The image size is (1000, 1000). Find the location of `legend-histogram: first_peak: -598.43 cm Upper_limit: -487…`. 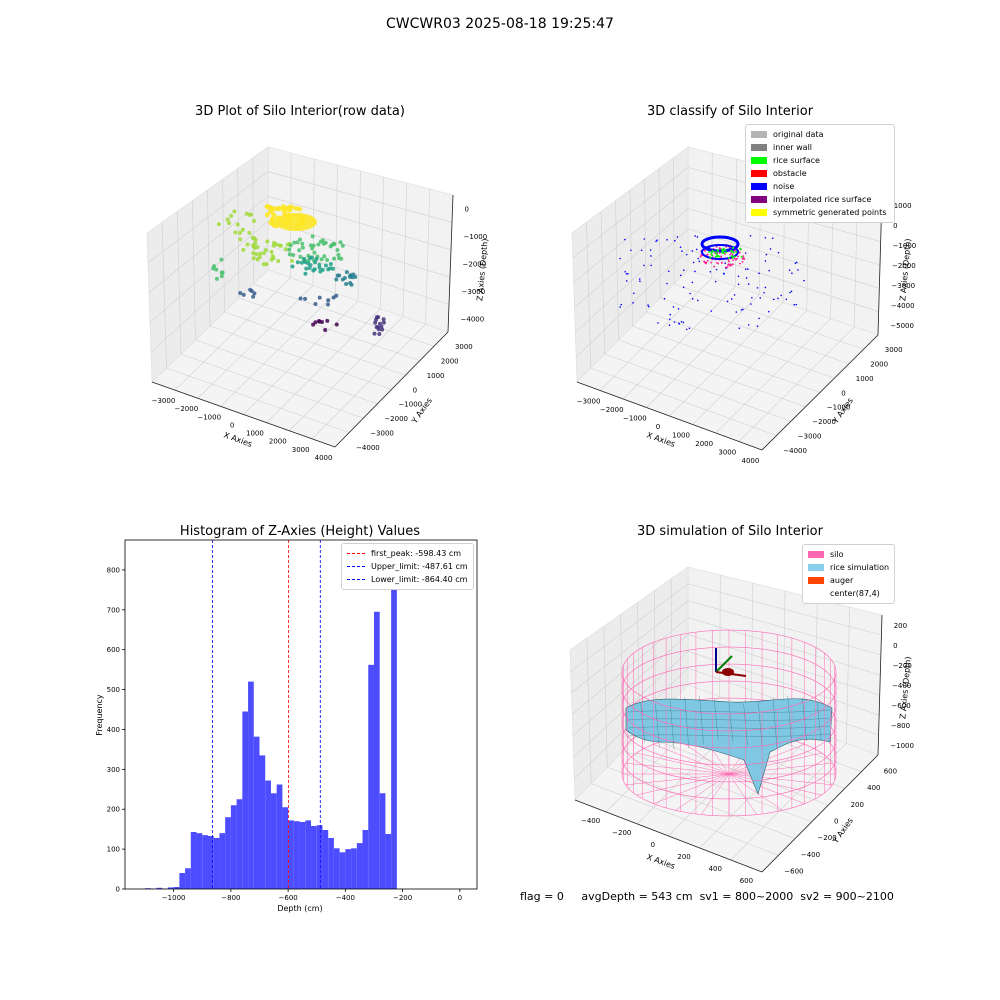

legend-histogram: first_peak: -598.43 cm Upper_limit: -487… is located at coordinates (407, 566).